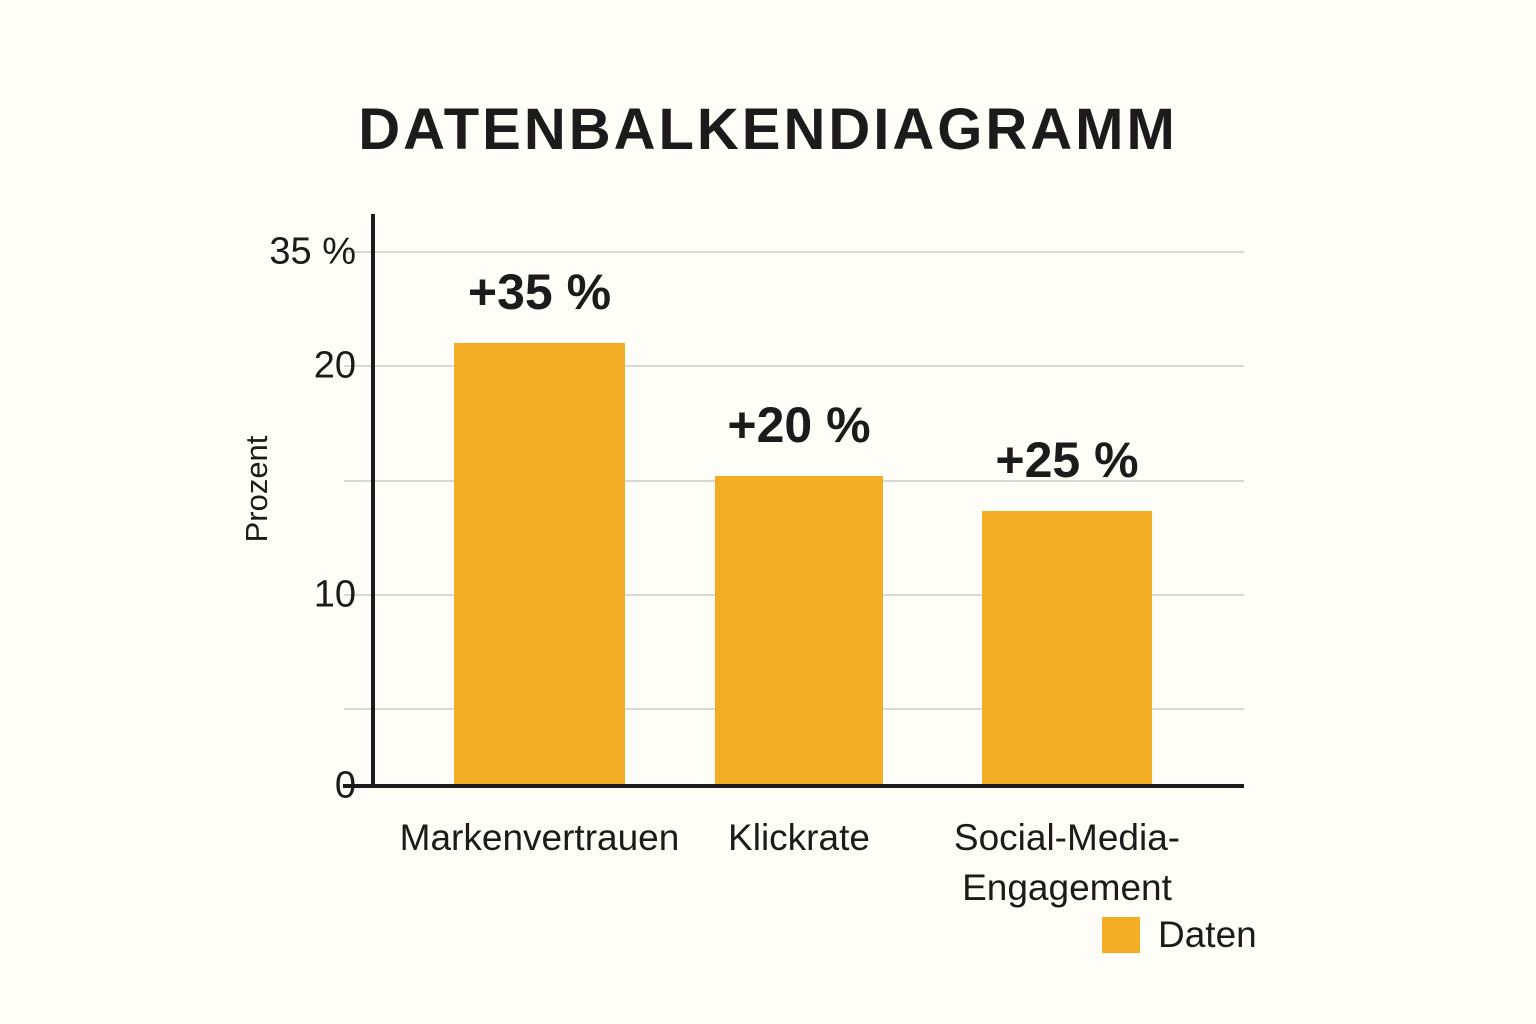 Image resolution: width=1536 pixels, height=1024 pixels. What do you see at coordinates (539, 292) in the screenshot?
I see `bar-value-label: +35 %` at bounding box center [539, 292].